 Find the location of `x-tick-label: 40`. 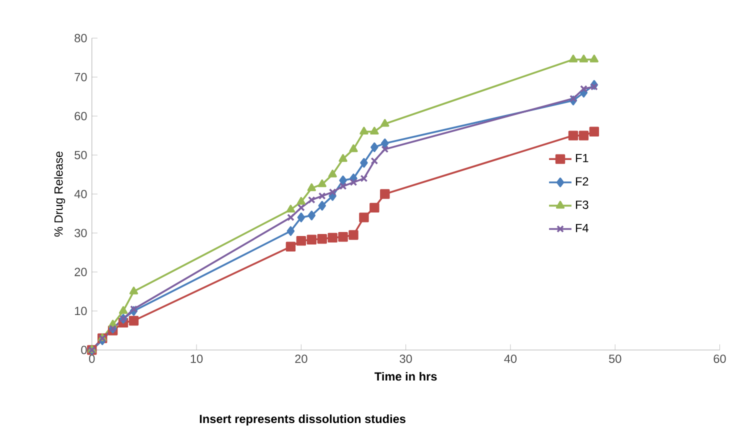

x-tick-label: 40 is located at coordinates (510, 358).